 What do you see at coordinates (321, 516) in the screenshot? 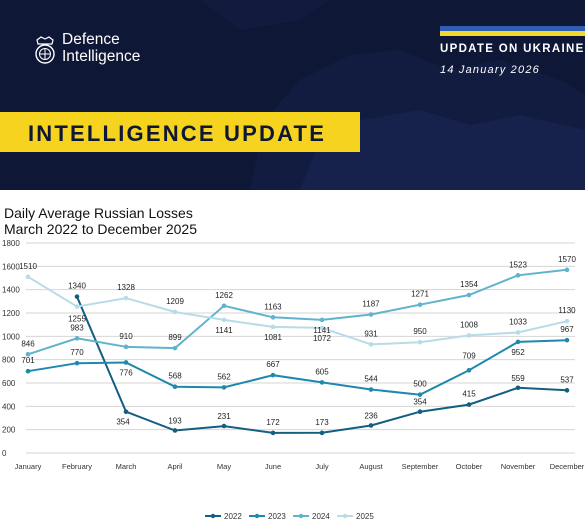
I see `legend-entry-2024: 2024` at bounding box center [321, 516].